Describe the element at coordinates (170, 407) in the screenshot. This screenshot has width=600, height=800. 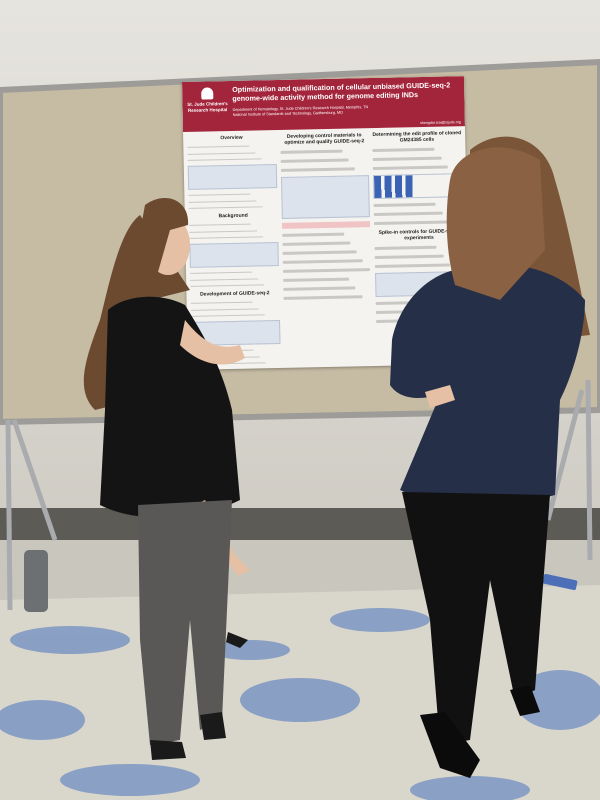
I see `blouse` at that location.